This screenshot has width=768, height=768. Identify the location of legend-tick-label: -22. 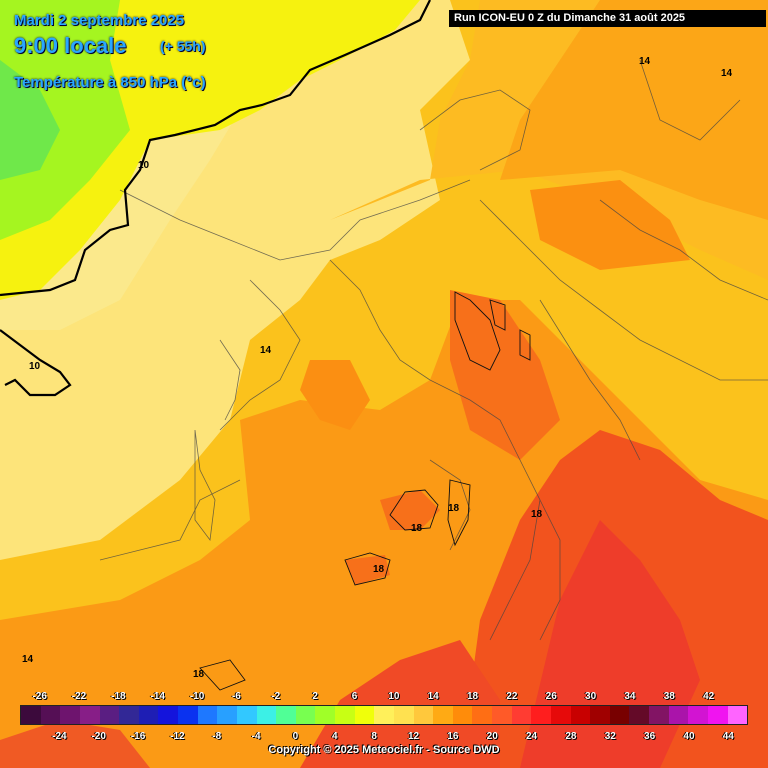
(79, 696).